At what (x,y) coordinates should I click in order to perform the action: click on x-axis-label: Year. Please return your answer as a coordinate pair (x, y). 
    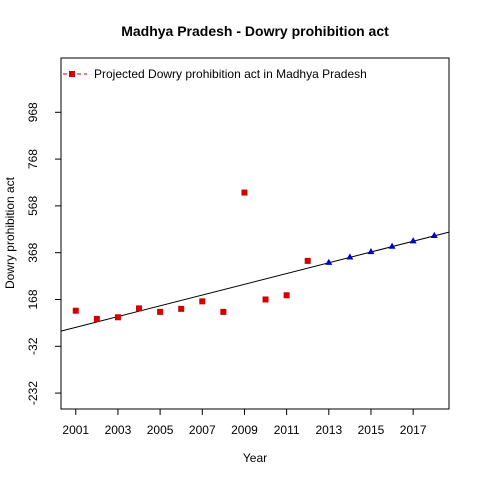
    Looking at the image, I should click on (255, 458).